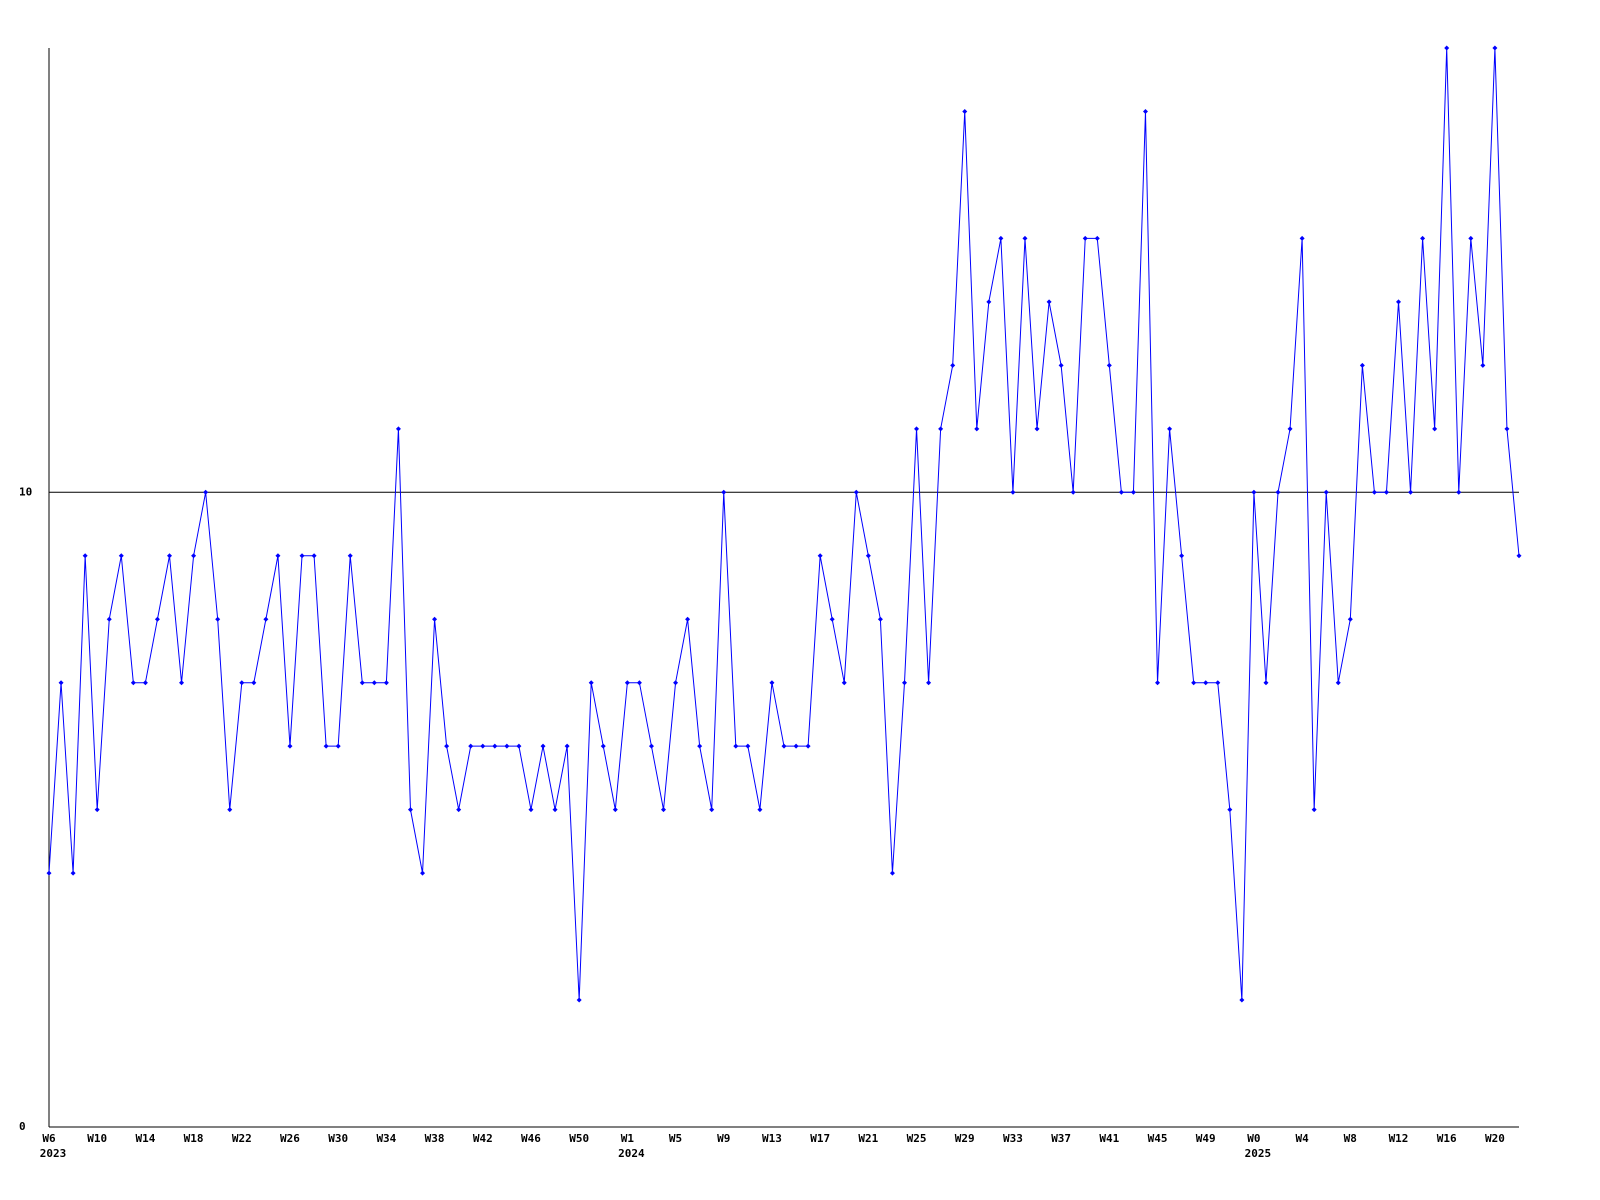 The image size is (1600, 1200). I want to click on x-tick-label: W34, so click(386, 1138).